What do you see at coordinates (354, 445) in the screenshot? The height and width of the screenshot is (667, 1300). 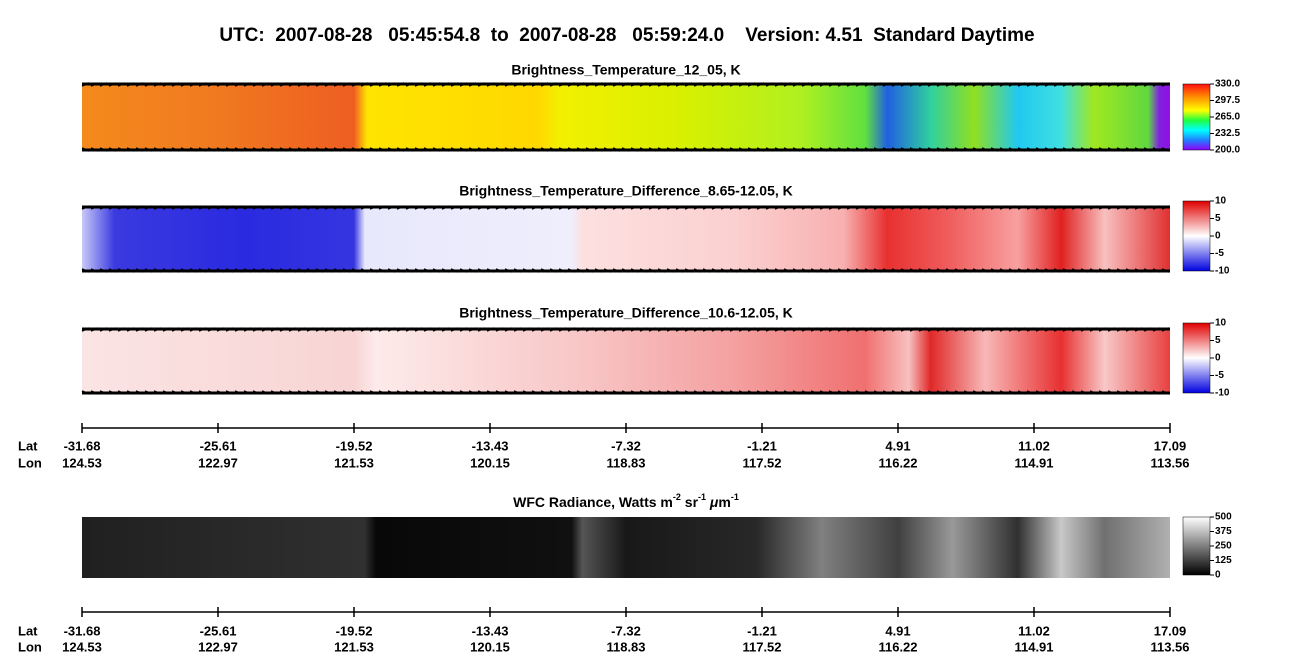 I see `lat-tick-label: -19.52` at bounding box center [354, 445].